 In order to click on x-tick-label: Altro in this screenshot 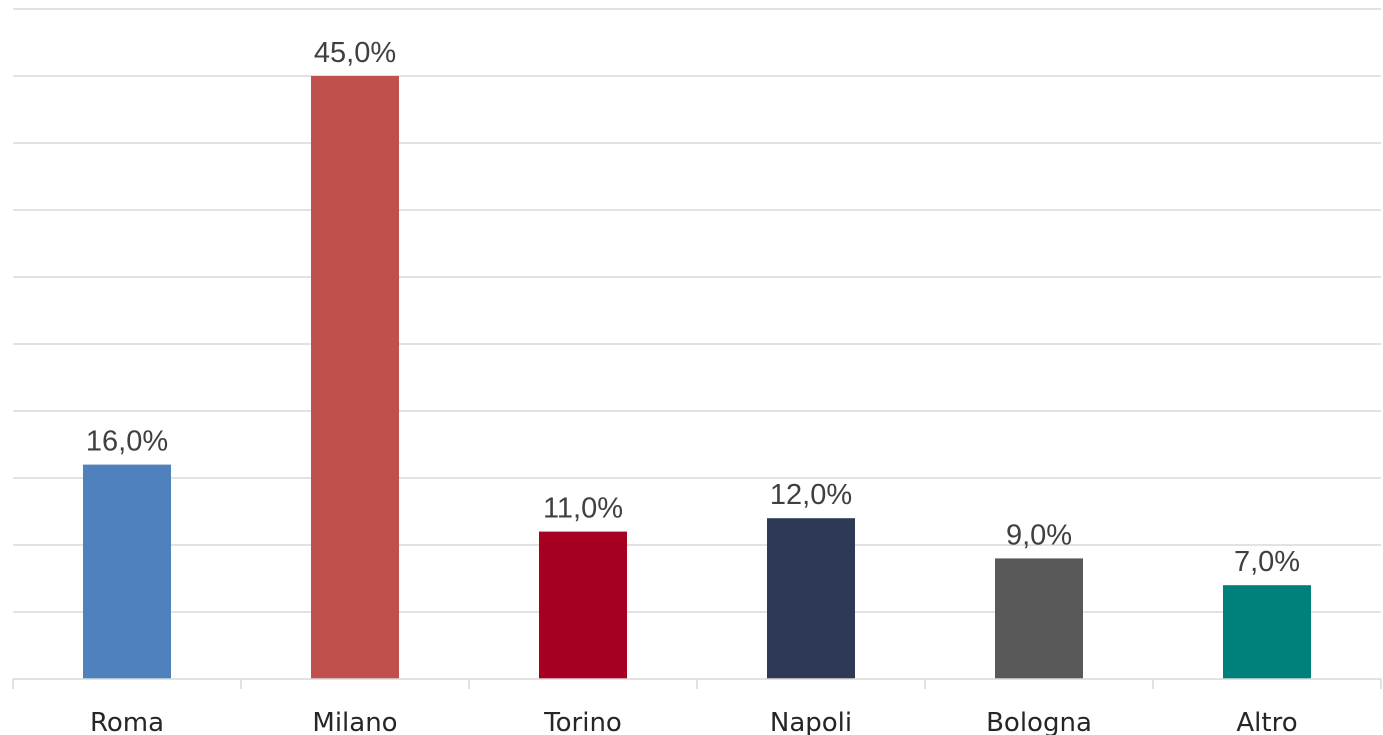, I will do `click(1266, 721)`.